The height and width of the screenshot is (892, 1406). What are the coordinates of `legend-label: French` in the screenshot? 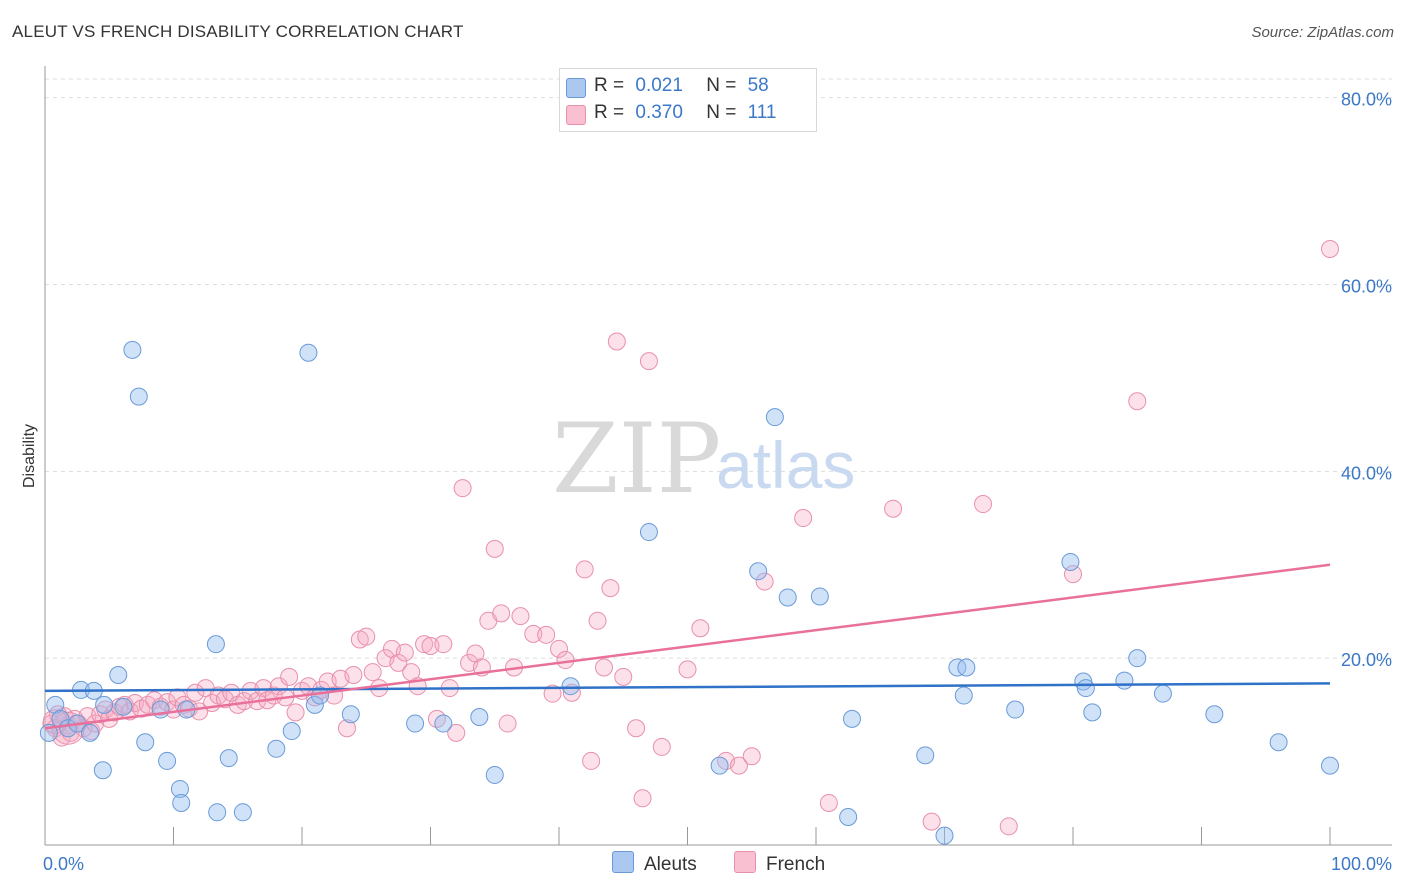 It's located at (796, 864).